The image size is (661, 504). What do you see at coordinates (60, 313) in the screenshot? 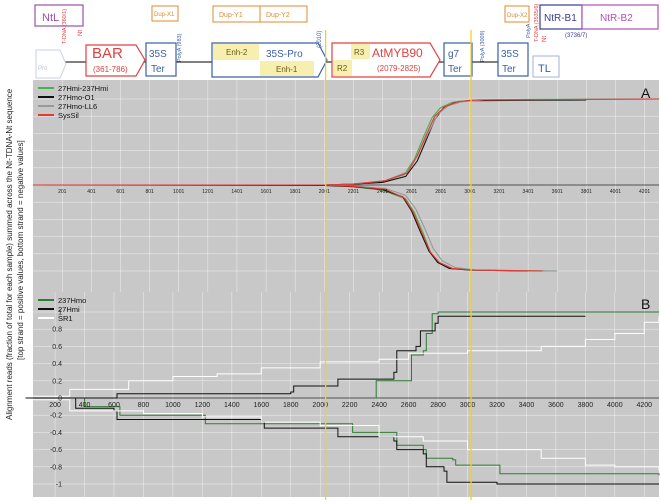
I see `panel-b-y-tick-label: 1` at bounding box center [60, 313].